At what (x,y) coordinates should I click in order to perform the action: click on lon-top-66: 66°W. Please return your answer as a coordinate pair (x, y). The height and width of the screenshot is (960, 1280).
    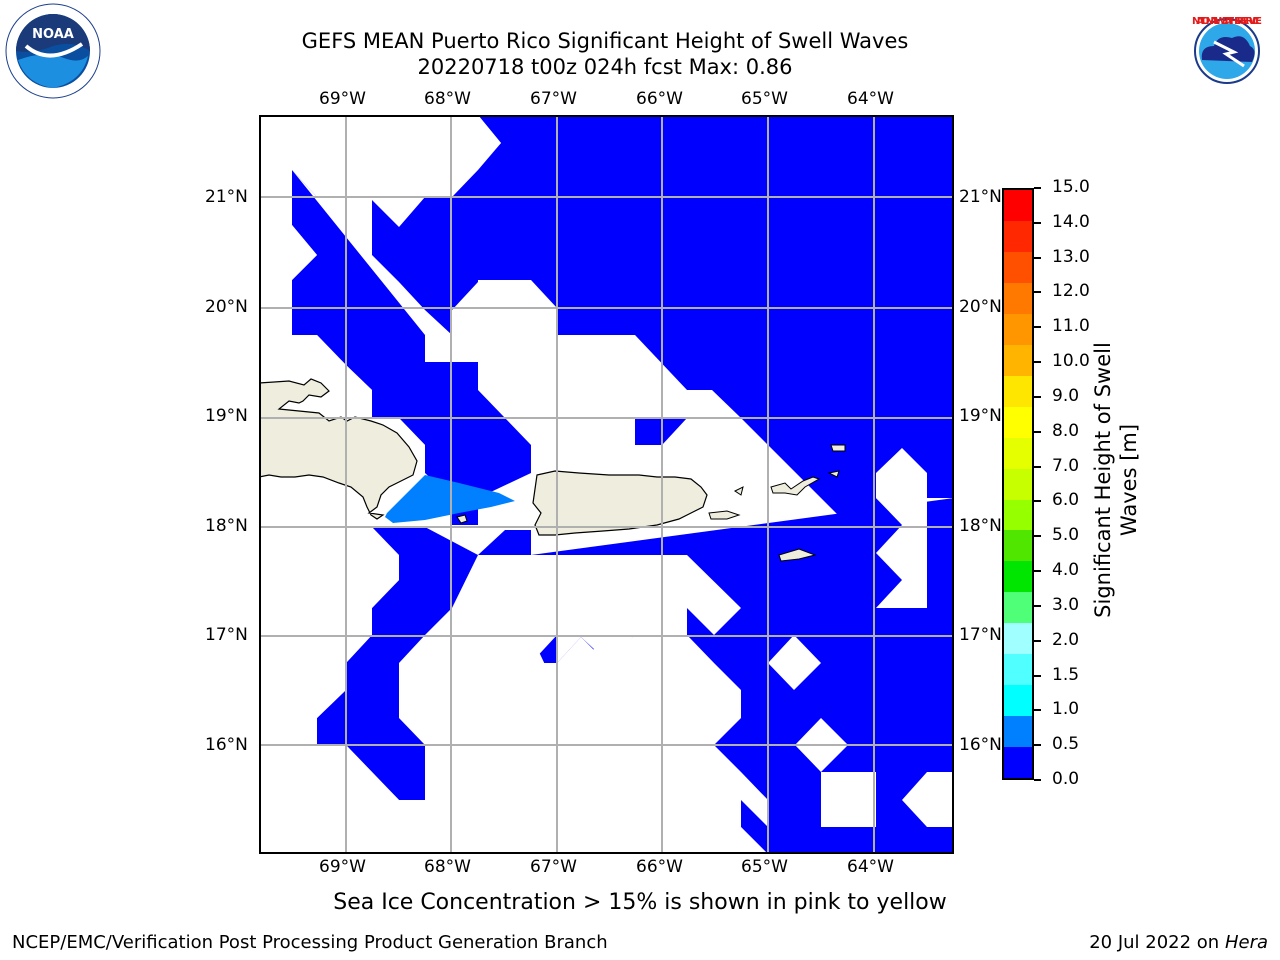
    Looking at the image, I should click on (659, 99).